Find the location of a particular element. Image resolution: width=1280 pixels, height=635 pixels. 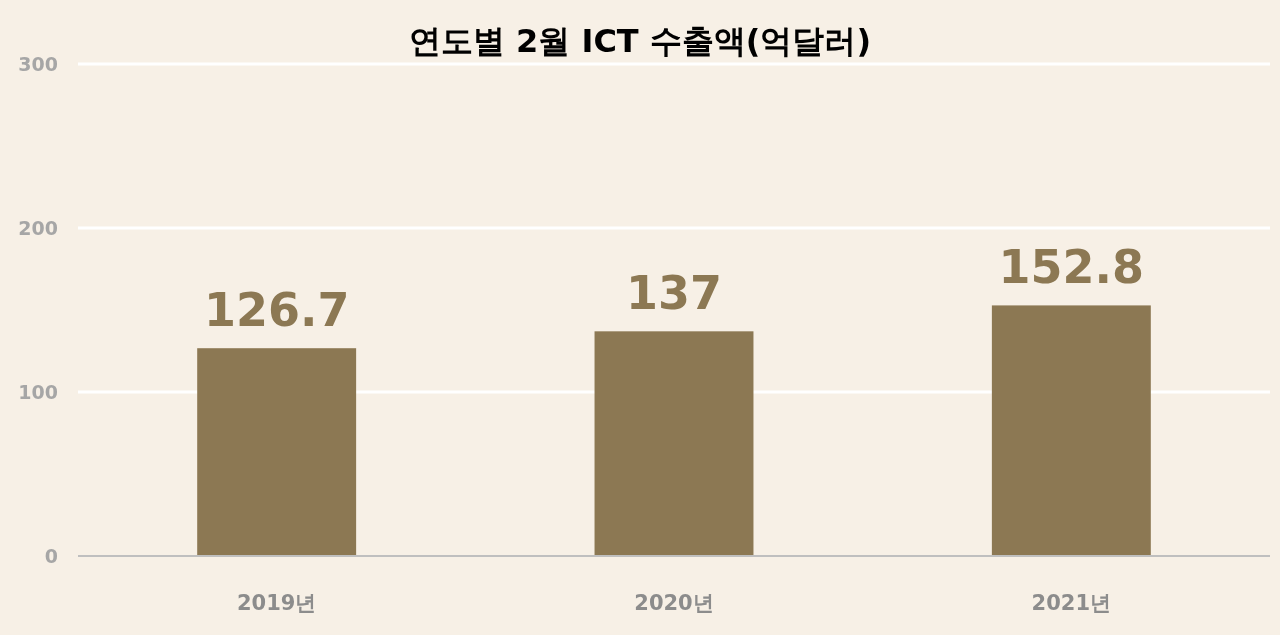

data-label: 126.7 is located at coordinates (276, 310).